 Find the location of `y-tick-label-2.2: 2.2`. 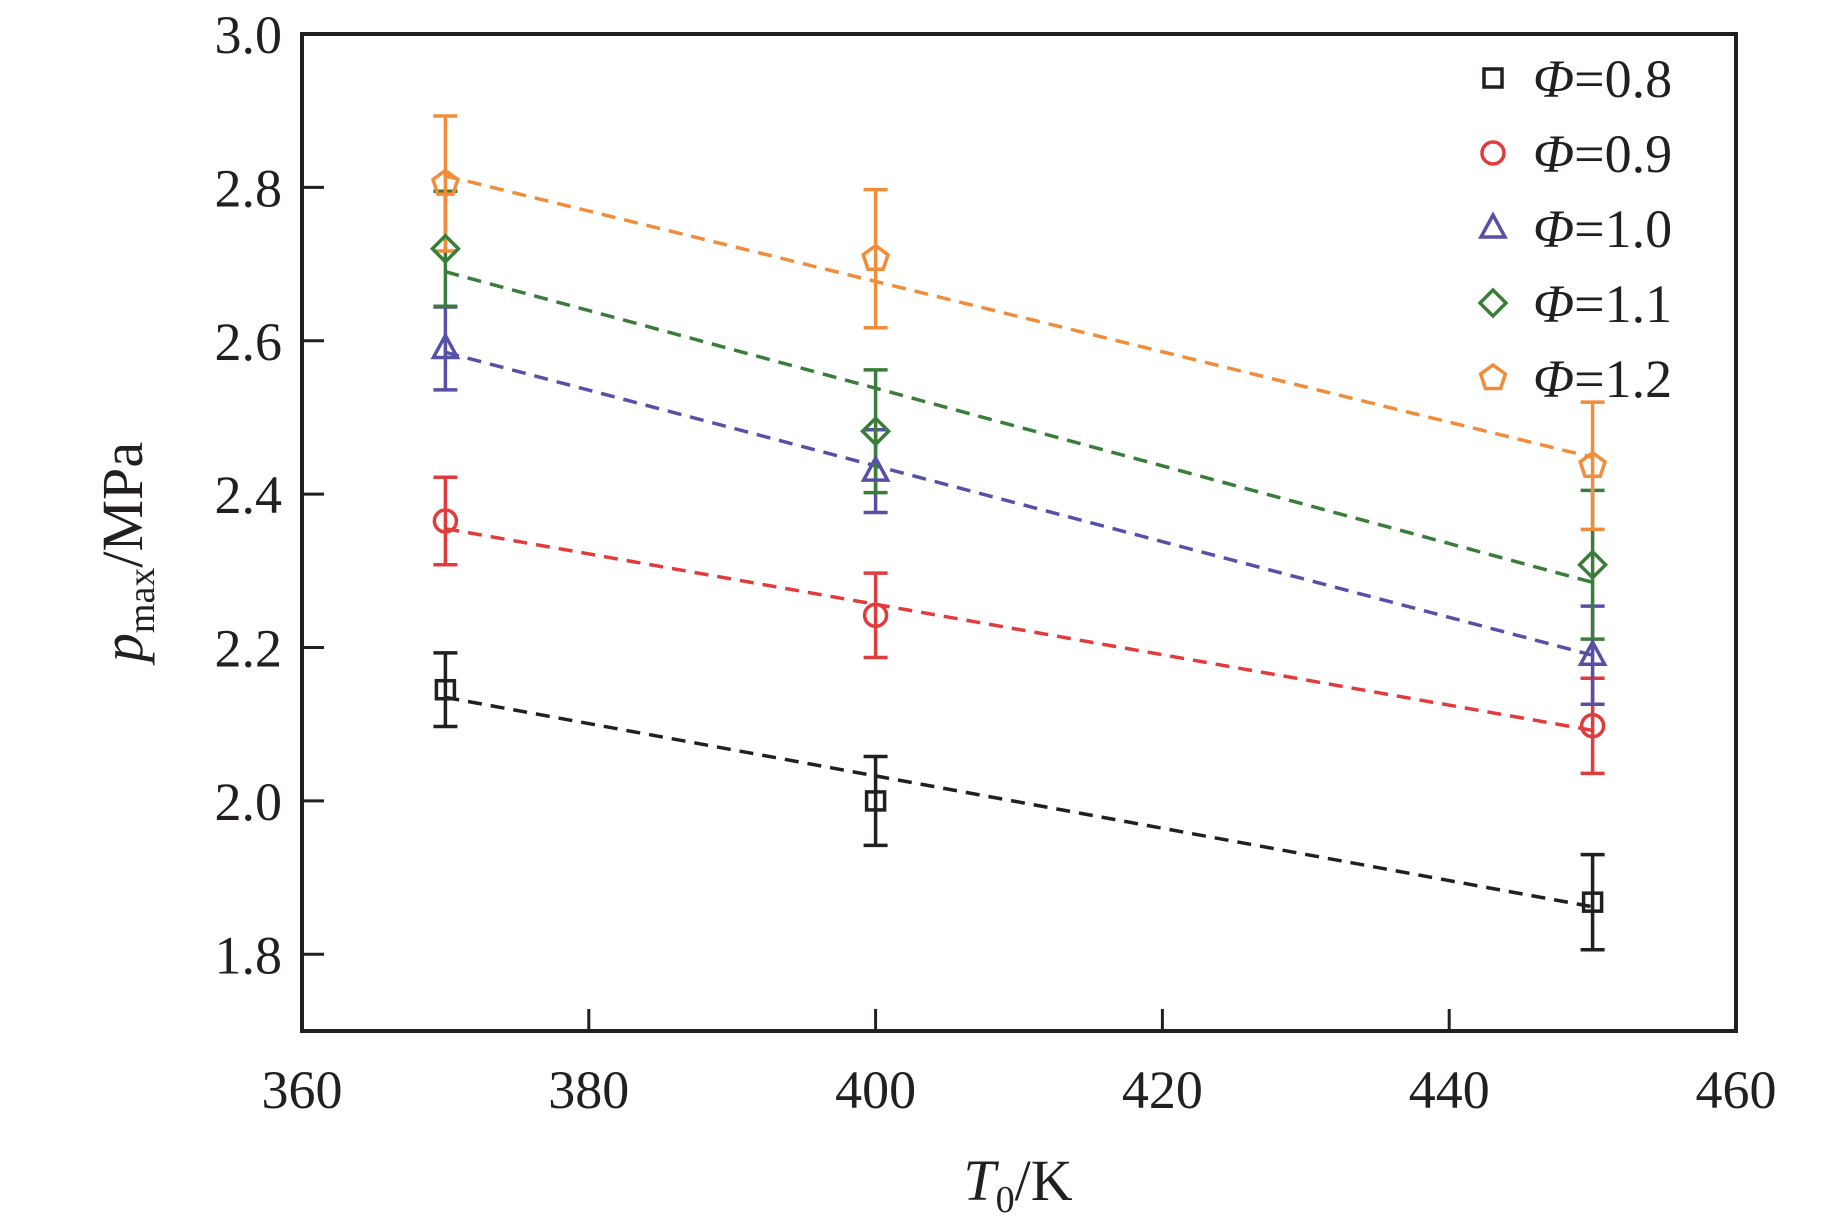

y-tick-label-2.2: 2.2 is located at coordinates (249, 649).